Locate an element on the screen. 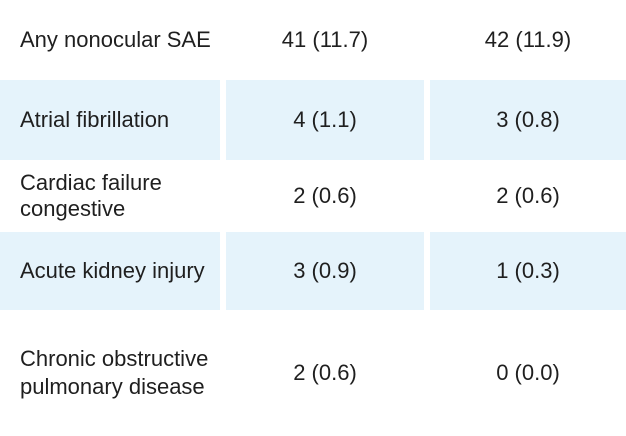  row-value-group-2: 1 (0.3) is located at coordinates (528, 271).